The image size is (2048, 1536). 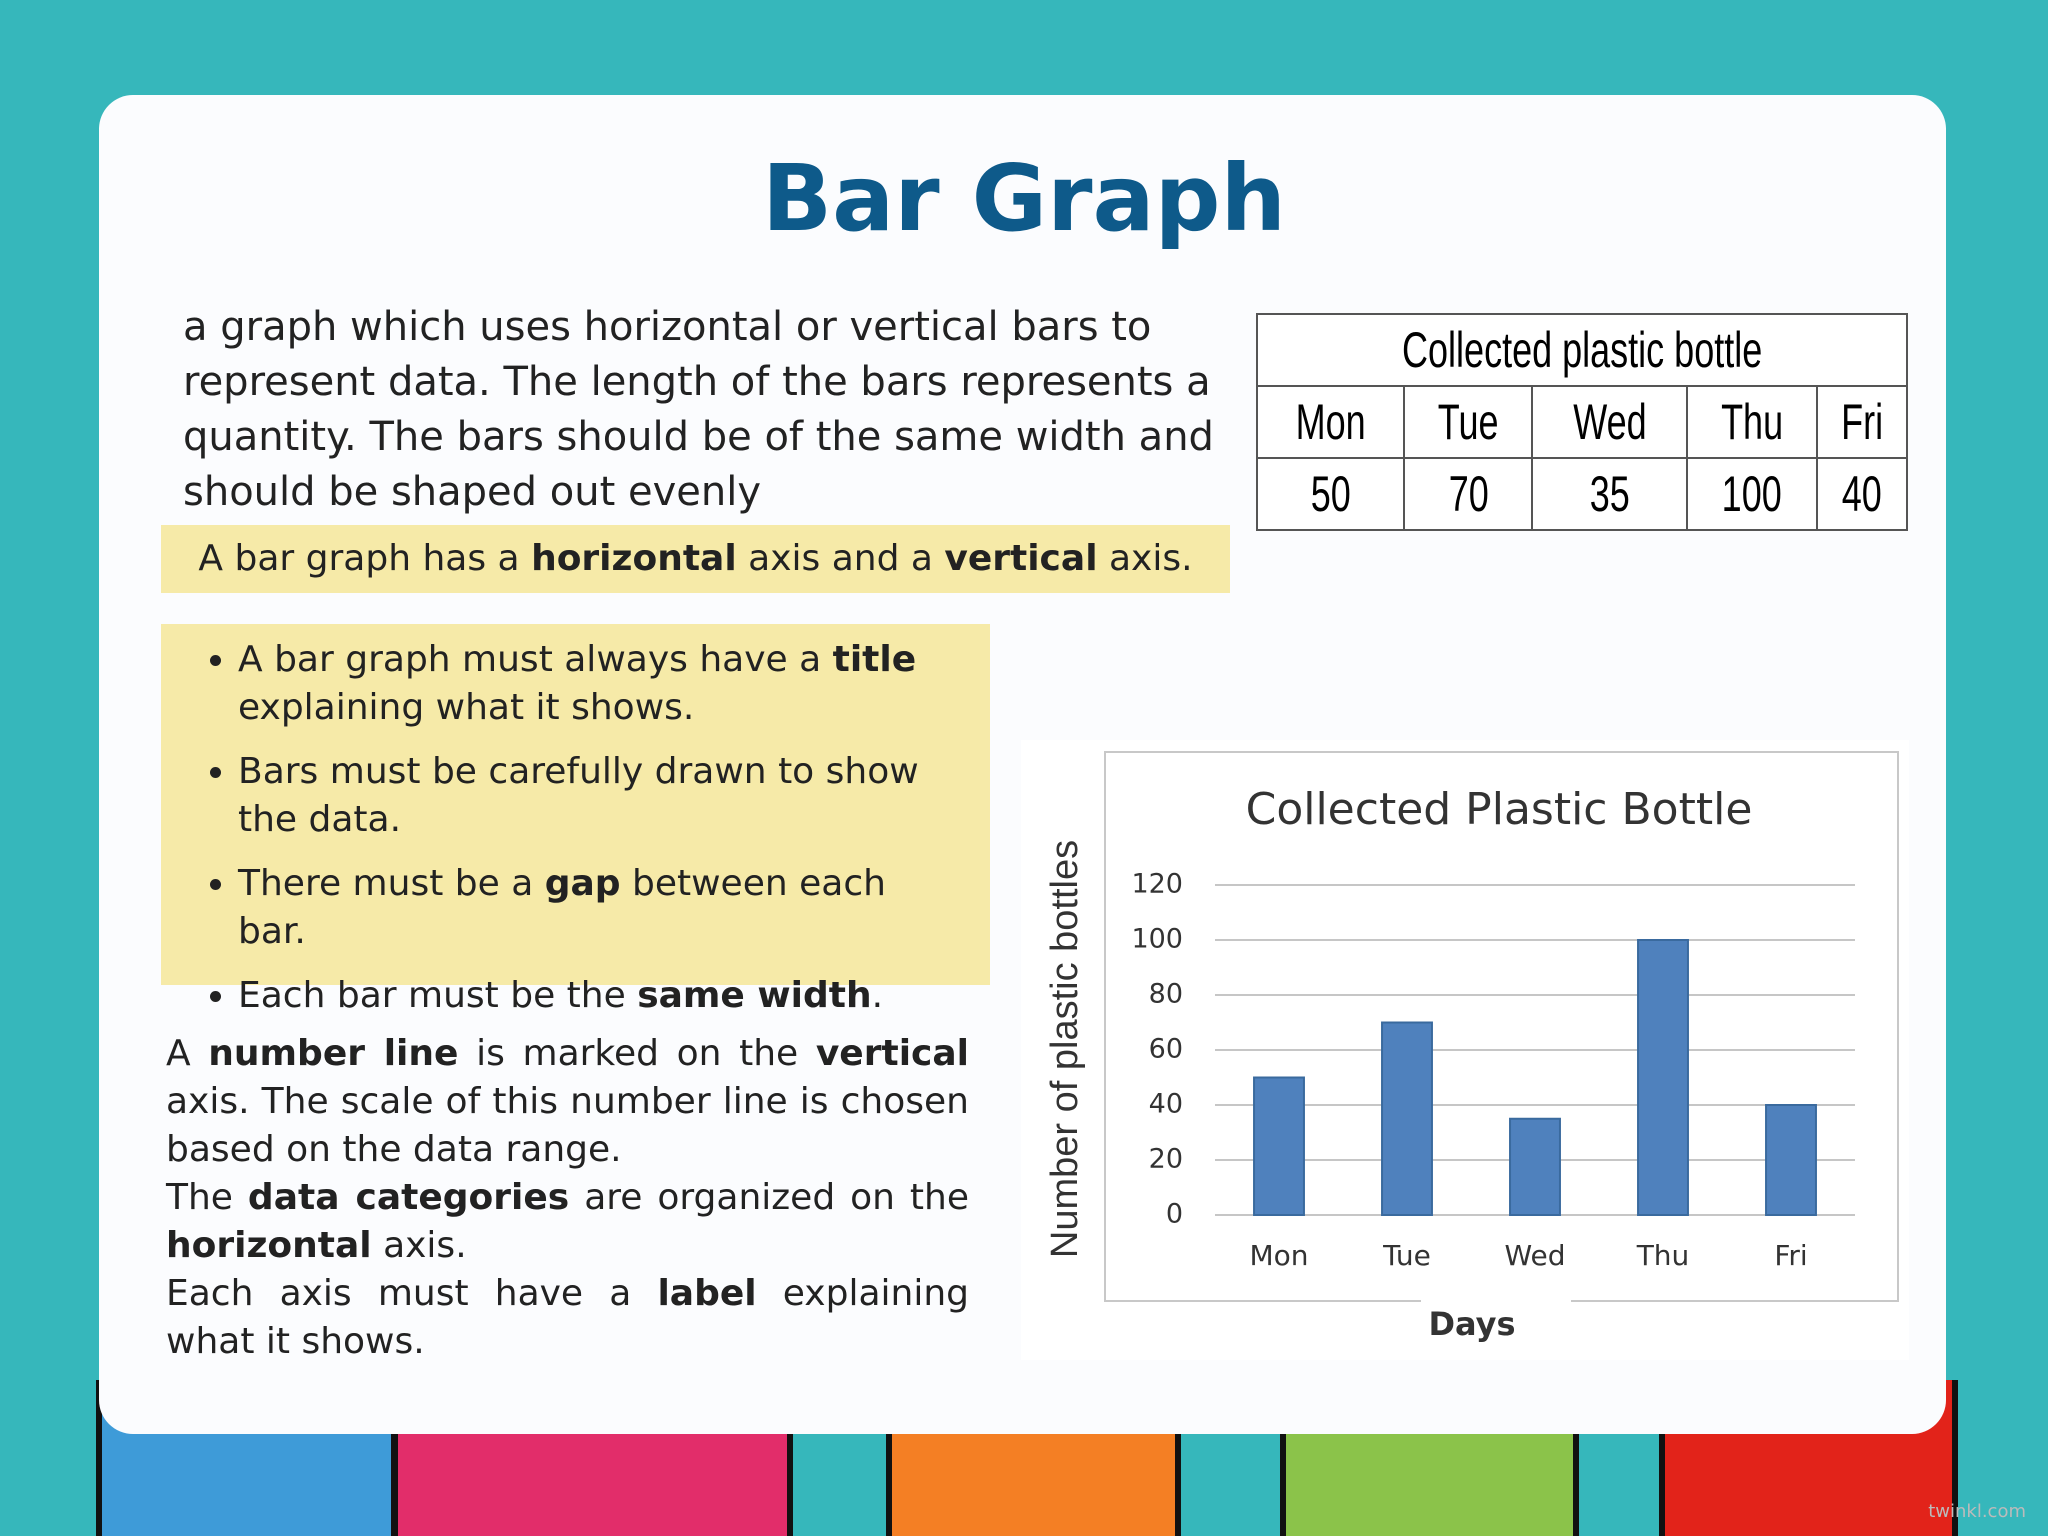 I want to click on table-cell: 50, so click(x=1330, y=494).